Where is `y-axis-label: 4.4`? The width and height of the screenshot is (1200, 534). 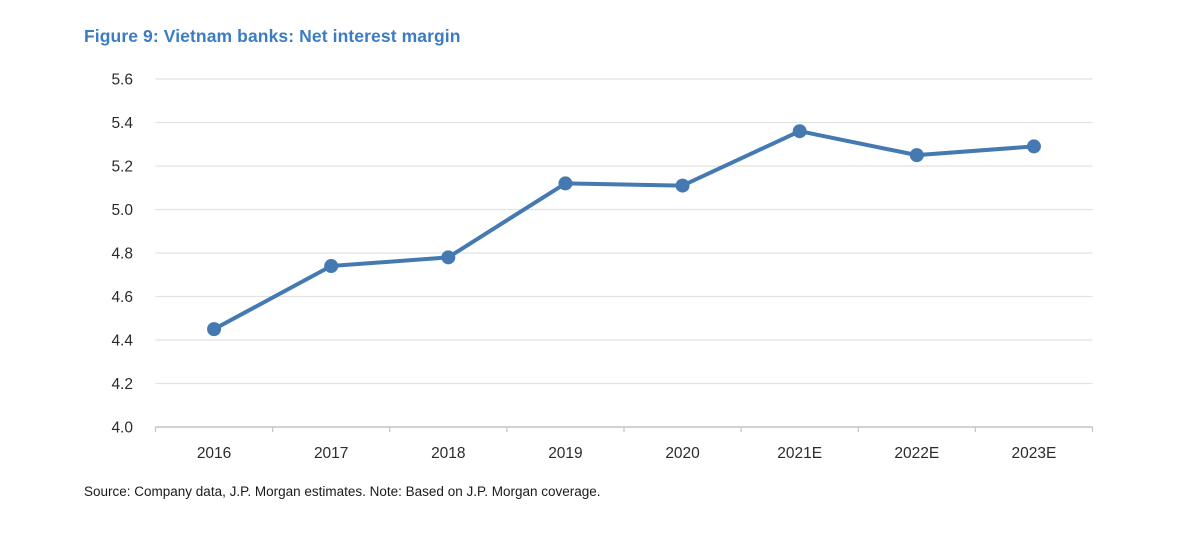 y-axis-label: 4.4 is located at coordinates (122, 341).